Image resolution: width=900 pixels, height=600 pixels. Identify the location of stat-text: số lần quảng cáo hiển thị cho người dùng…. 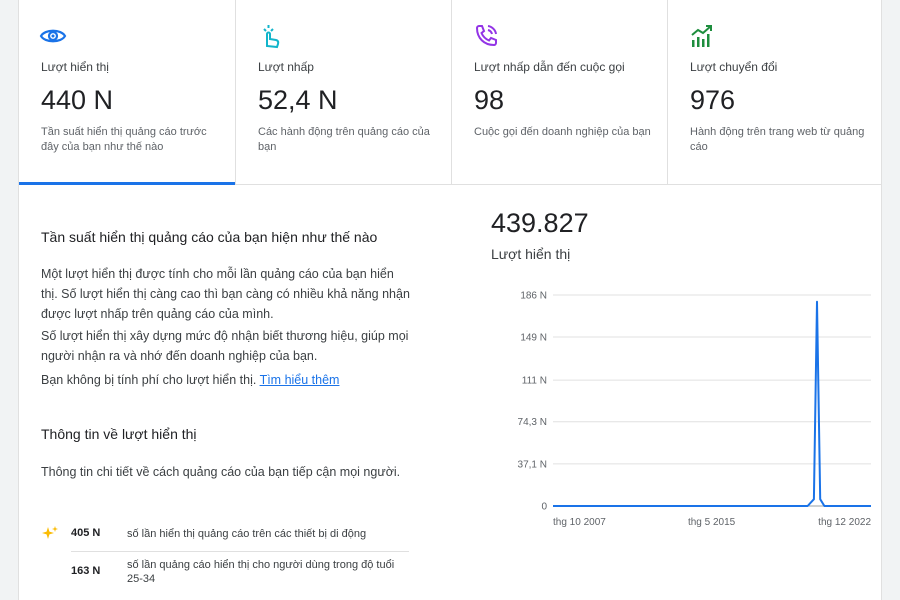
(261, 572).